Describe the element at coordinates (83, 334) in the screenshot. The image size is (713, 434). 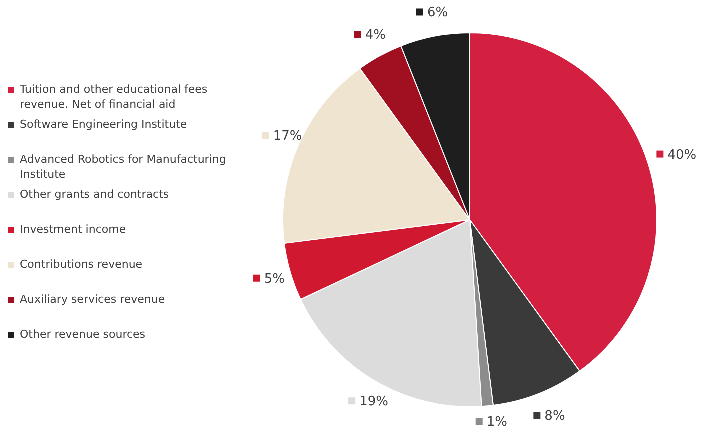
I see `legend-label: Other revenue sources` at that location.